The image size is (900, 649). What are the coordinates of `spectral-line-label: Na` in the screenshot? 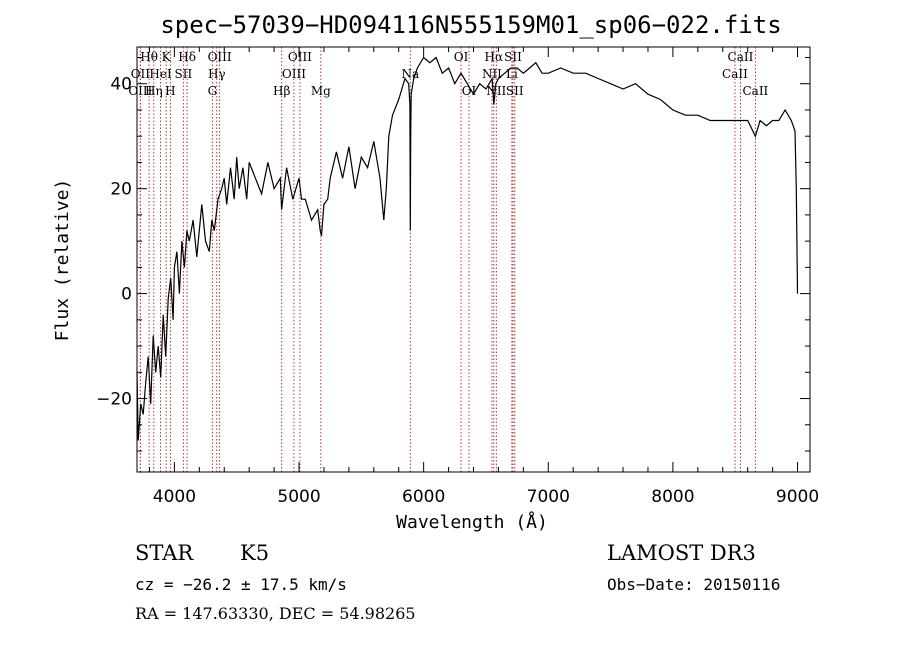 It's located at (410, 74).